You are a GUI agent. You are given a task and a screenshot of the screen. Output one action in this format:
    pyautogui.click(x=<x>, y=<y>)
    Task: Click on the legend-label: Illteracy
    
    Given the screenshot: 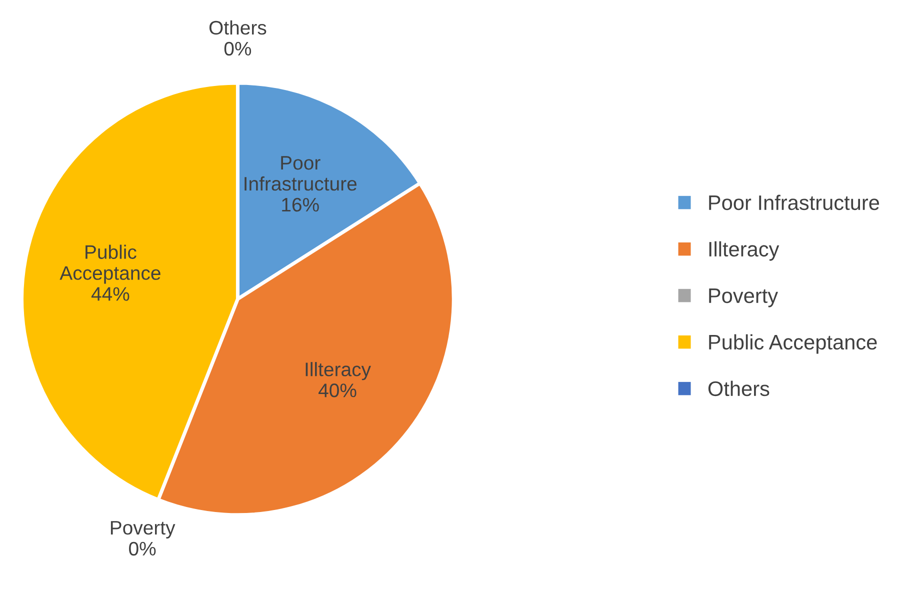 What is the action you would take?
    pyautogui.click(x=744, y=251)
    